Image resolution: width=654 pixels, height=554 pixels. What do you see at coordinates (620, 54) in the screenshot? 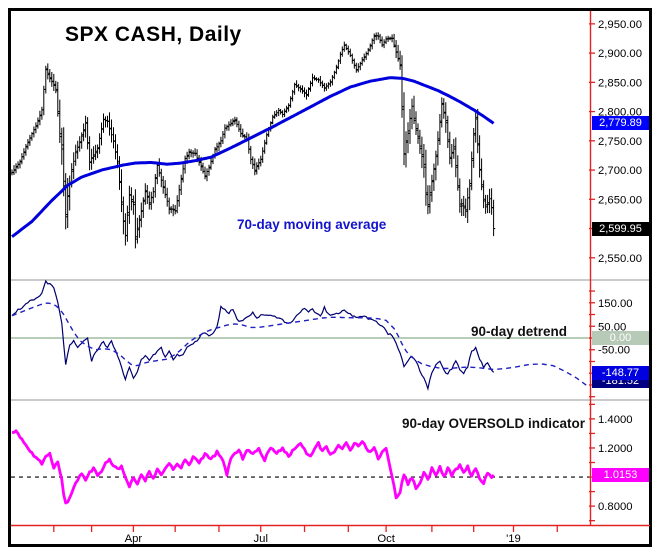
I see `y-axis-label: 2,900.00` at bounding box center [620, 54].